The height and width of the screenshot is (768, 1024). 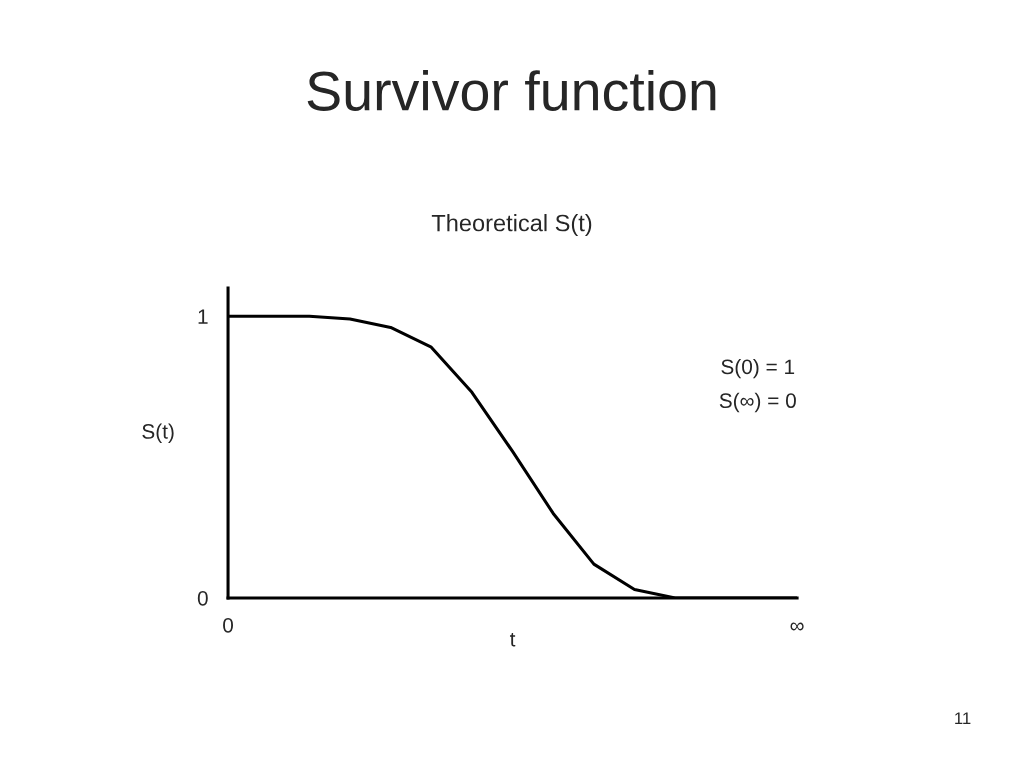 What do you see at coordinates (512, 639) in the screenshot?
I see `x-axis-title: t` at bounding box center [512, 639].